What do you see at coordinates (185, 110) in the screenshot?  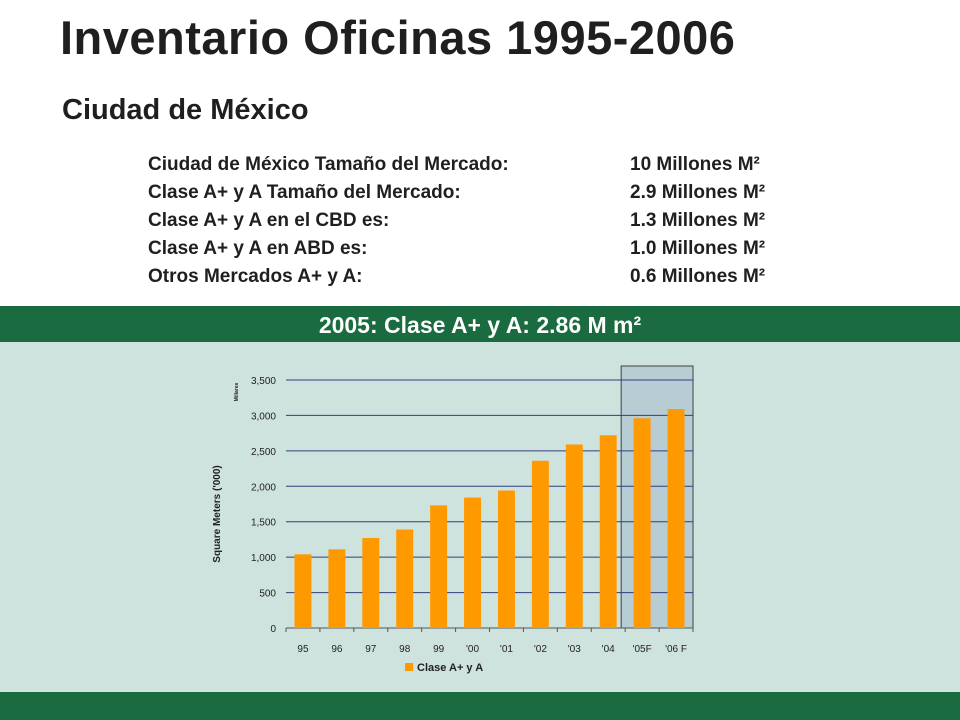 I see `page-subtitle: Ciudad de México` at bounding box center [185, 110].